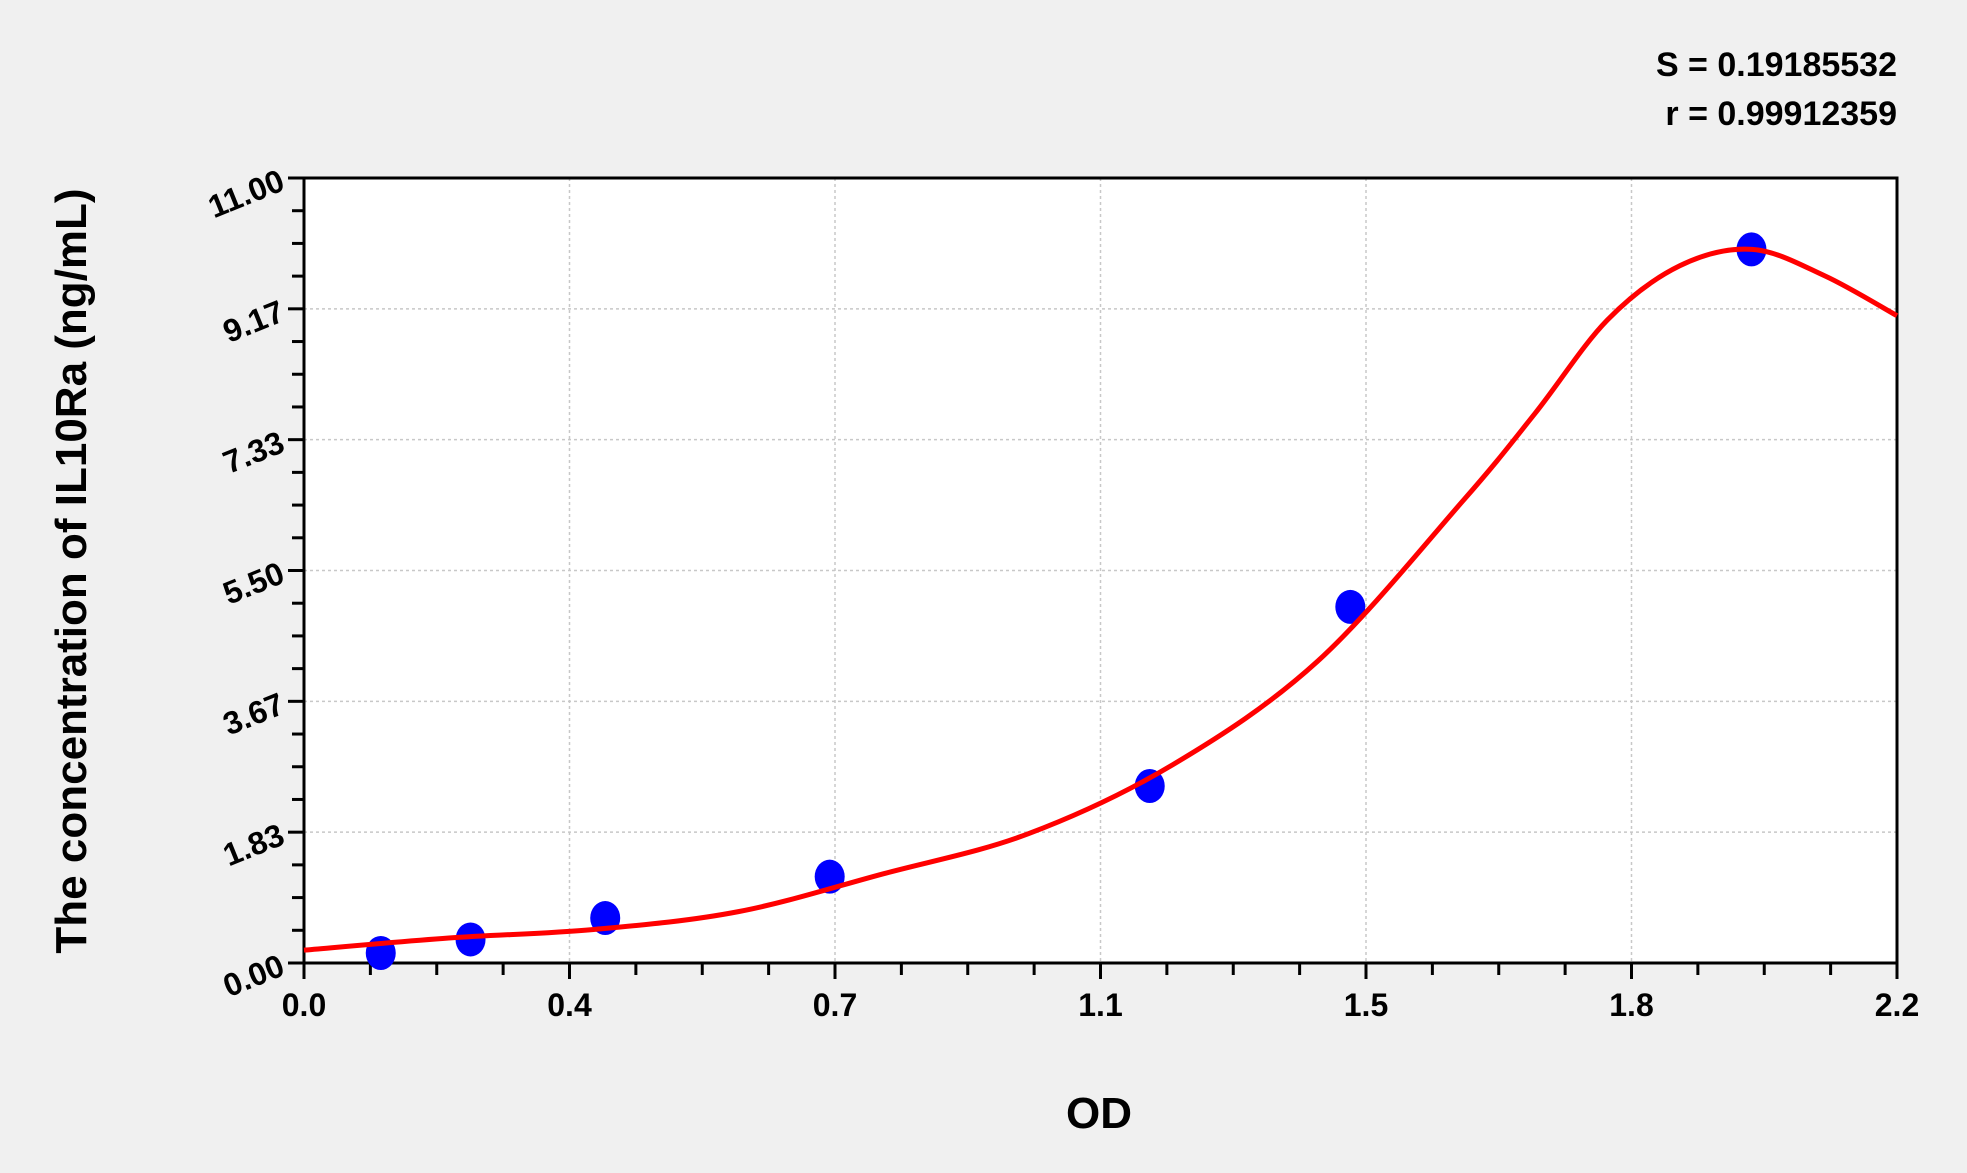 The width and height of the screenshot is (1967, 1173). Describe the element at coordinates (1776, 65) in the screenshot. I see `s-statistic: S = 0.19185532` at that location.